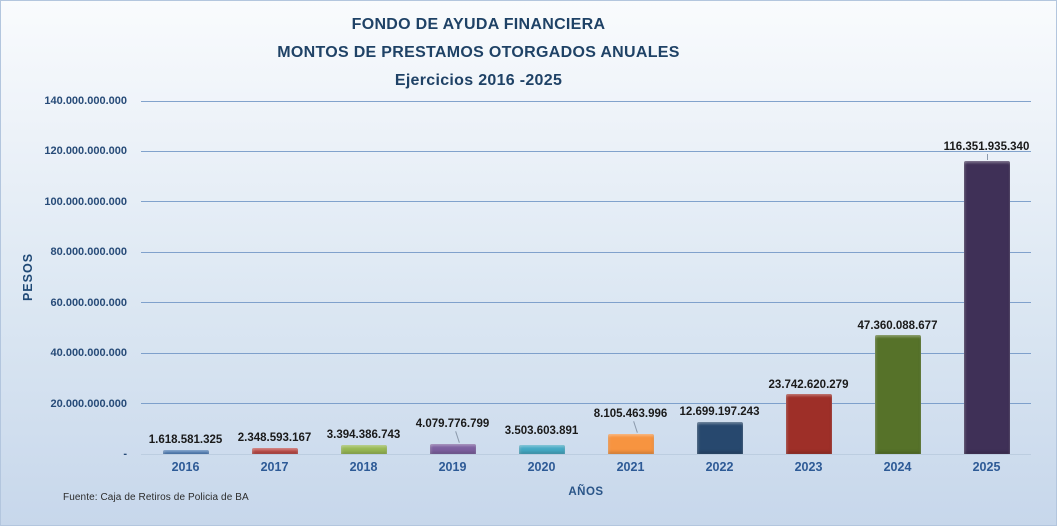  I want to click on bar-2016, so click(185, 451).